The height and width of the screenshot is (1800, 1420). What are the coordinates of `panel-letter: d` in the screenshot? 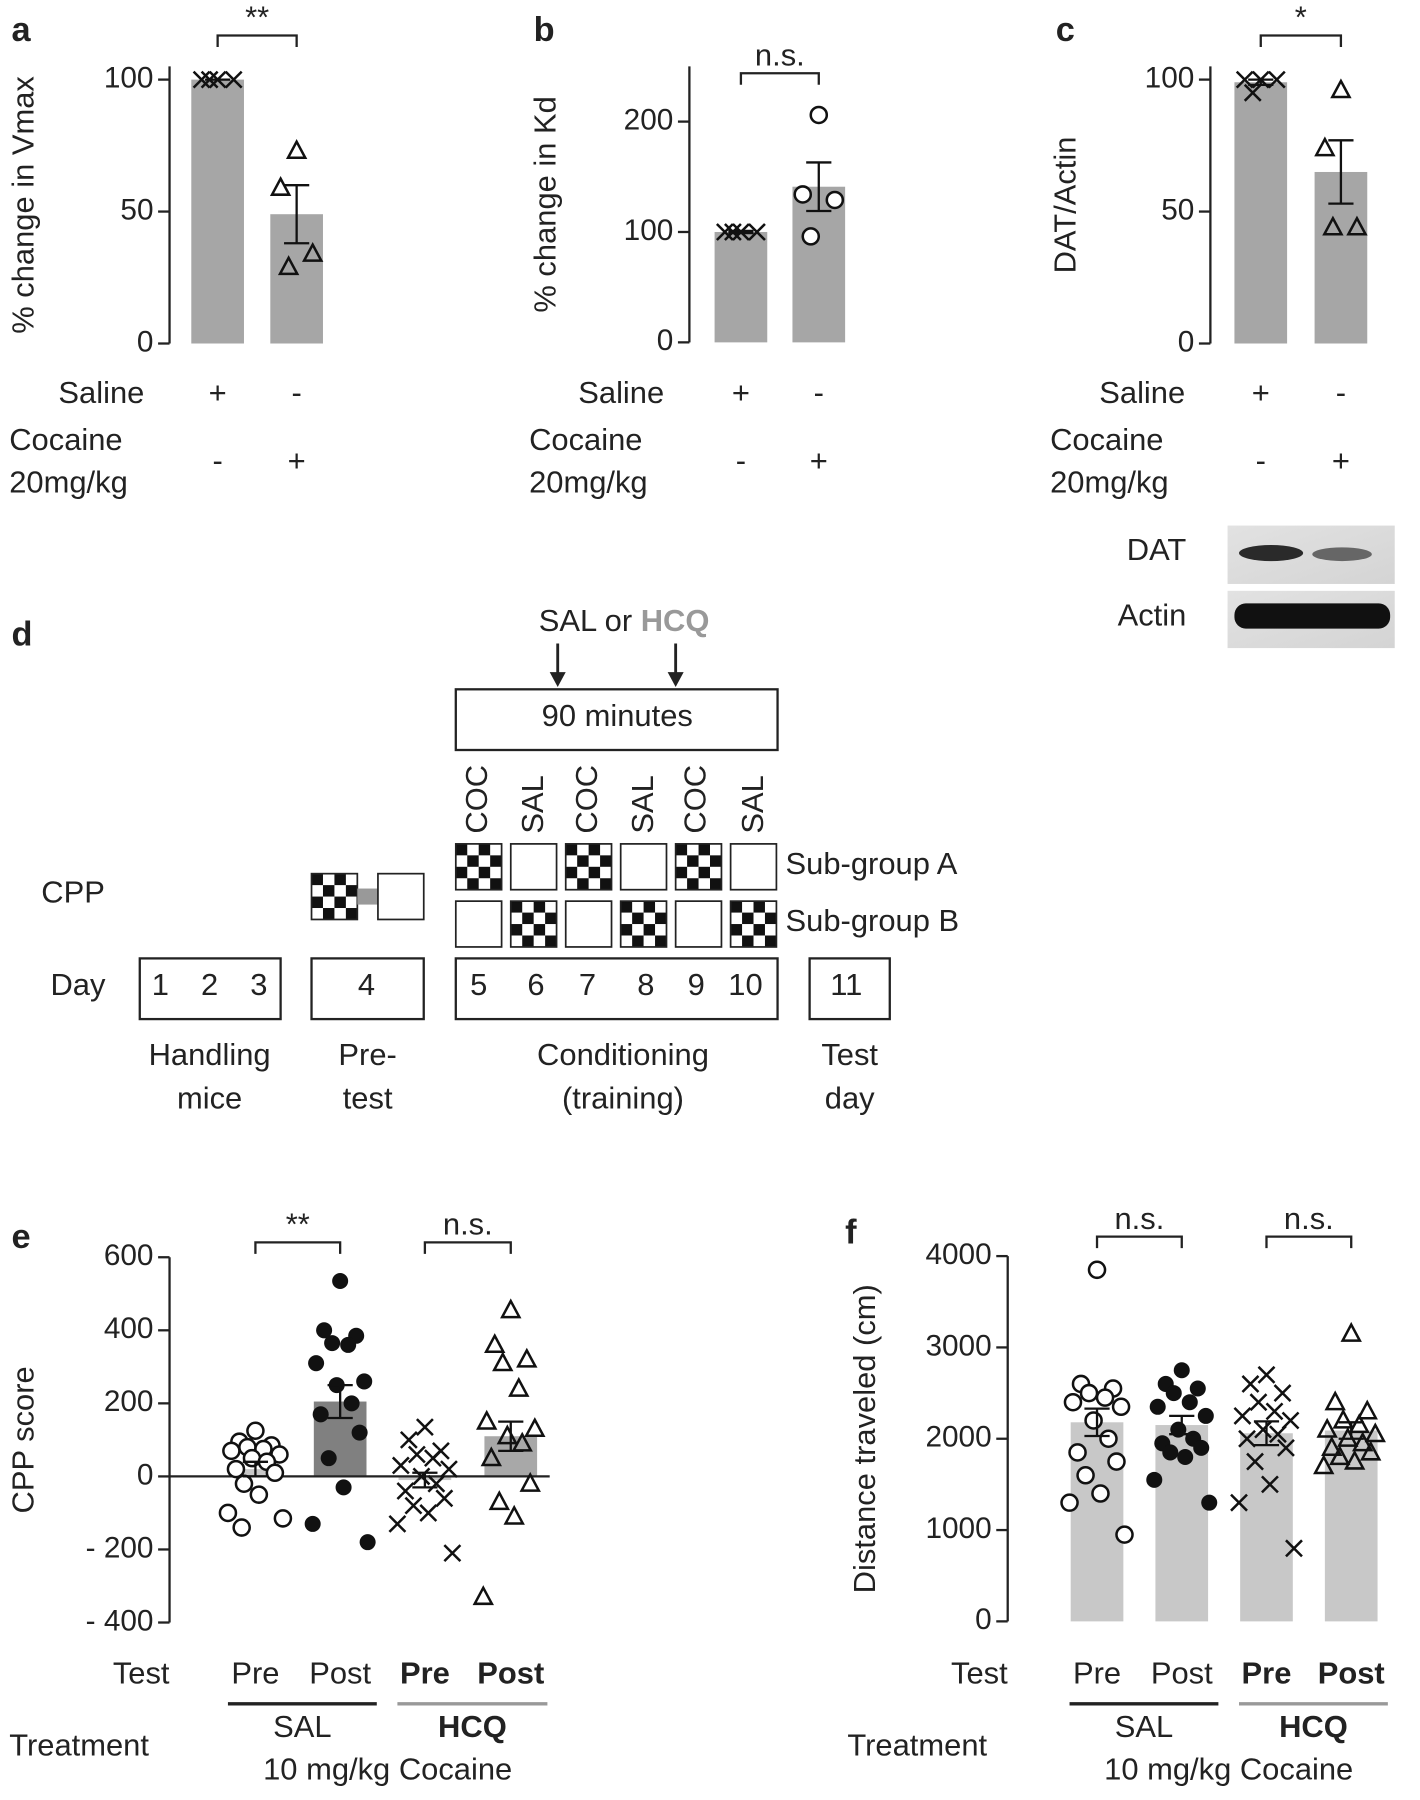 It's located at (22, 635).